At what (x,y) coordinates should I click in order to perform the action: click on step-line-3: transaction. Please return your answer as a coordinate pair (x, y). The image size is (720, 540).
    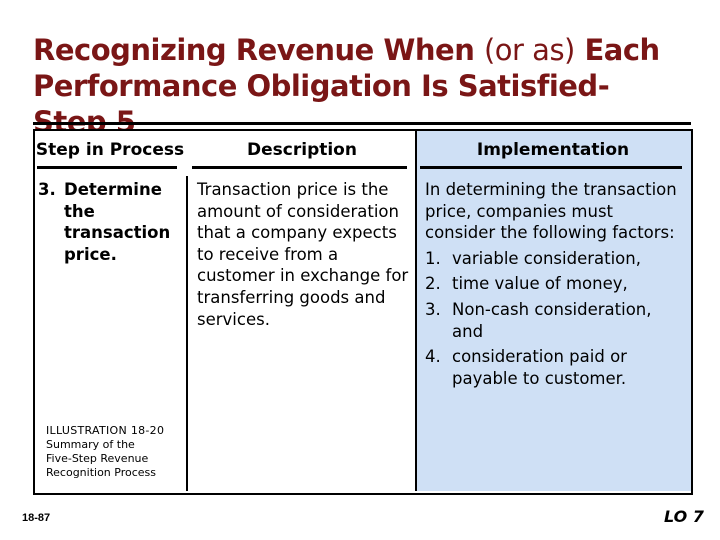
    Looking at the image, I should click on (117, 233).